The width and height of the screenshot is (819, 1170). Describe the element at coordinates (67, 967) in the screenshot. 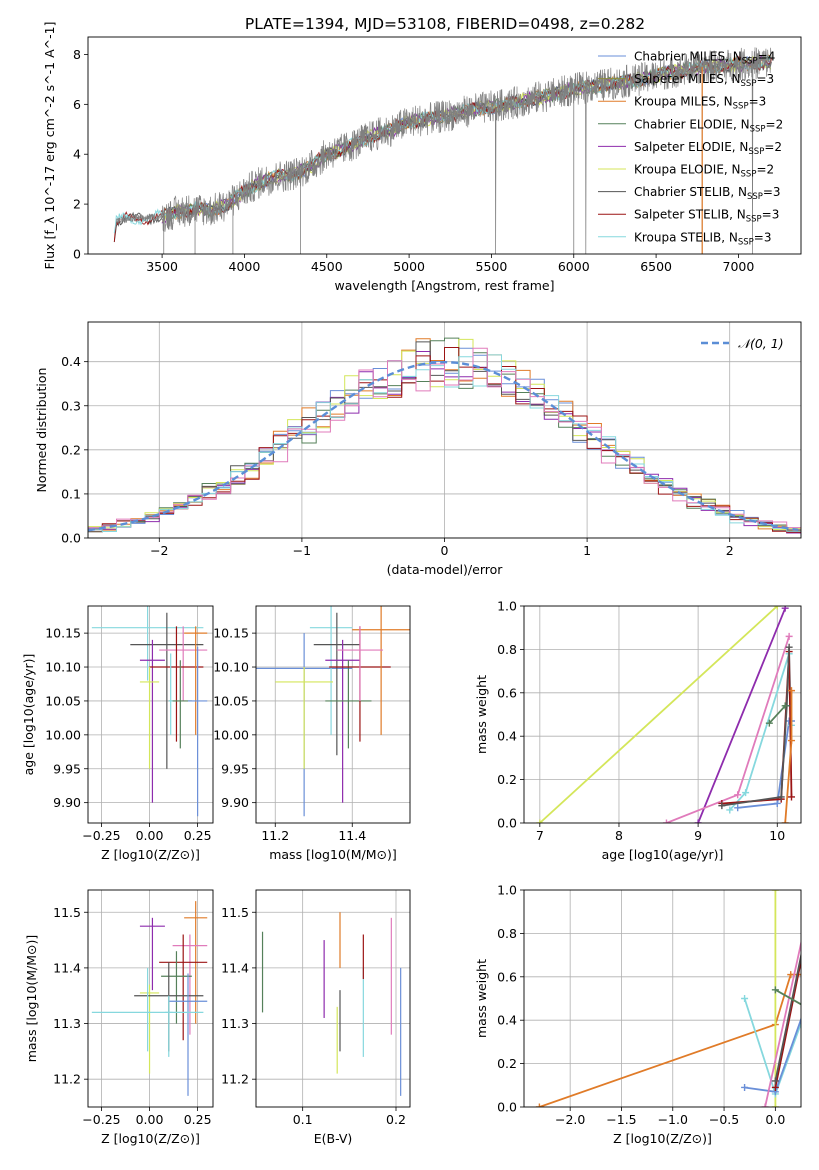

I see `y-tick-label: 11.4` at that location.